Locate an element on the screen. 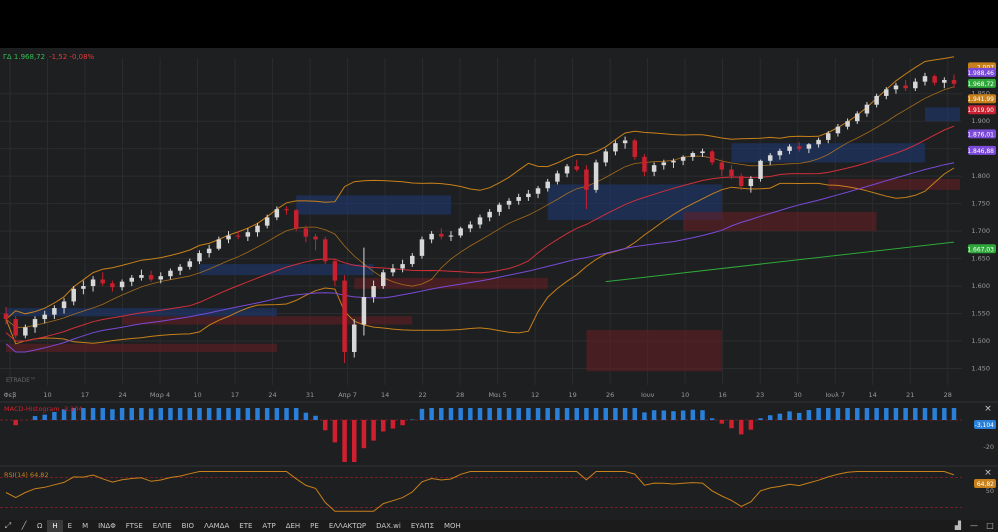 The image size is (998, 532). x-tick-label: 23 is located at coordinates (760, 395).